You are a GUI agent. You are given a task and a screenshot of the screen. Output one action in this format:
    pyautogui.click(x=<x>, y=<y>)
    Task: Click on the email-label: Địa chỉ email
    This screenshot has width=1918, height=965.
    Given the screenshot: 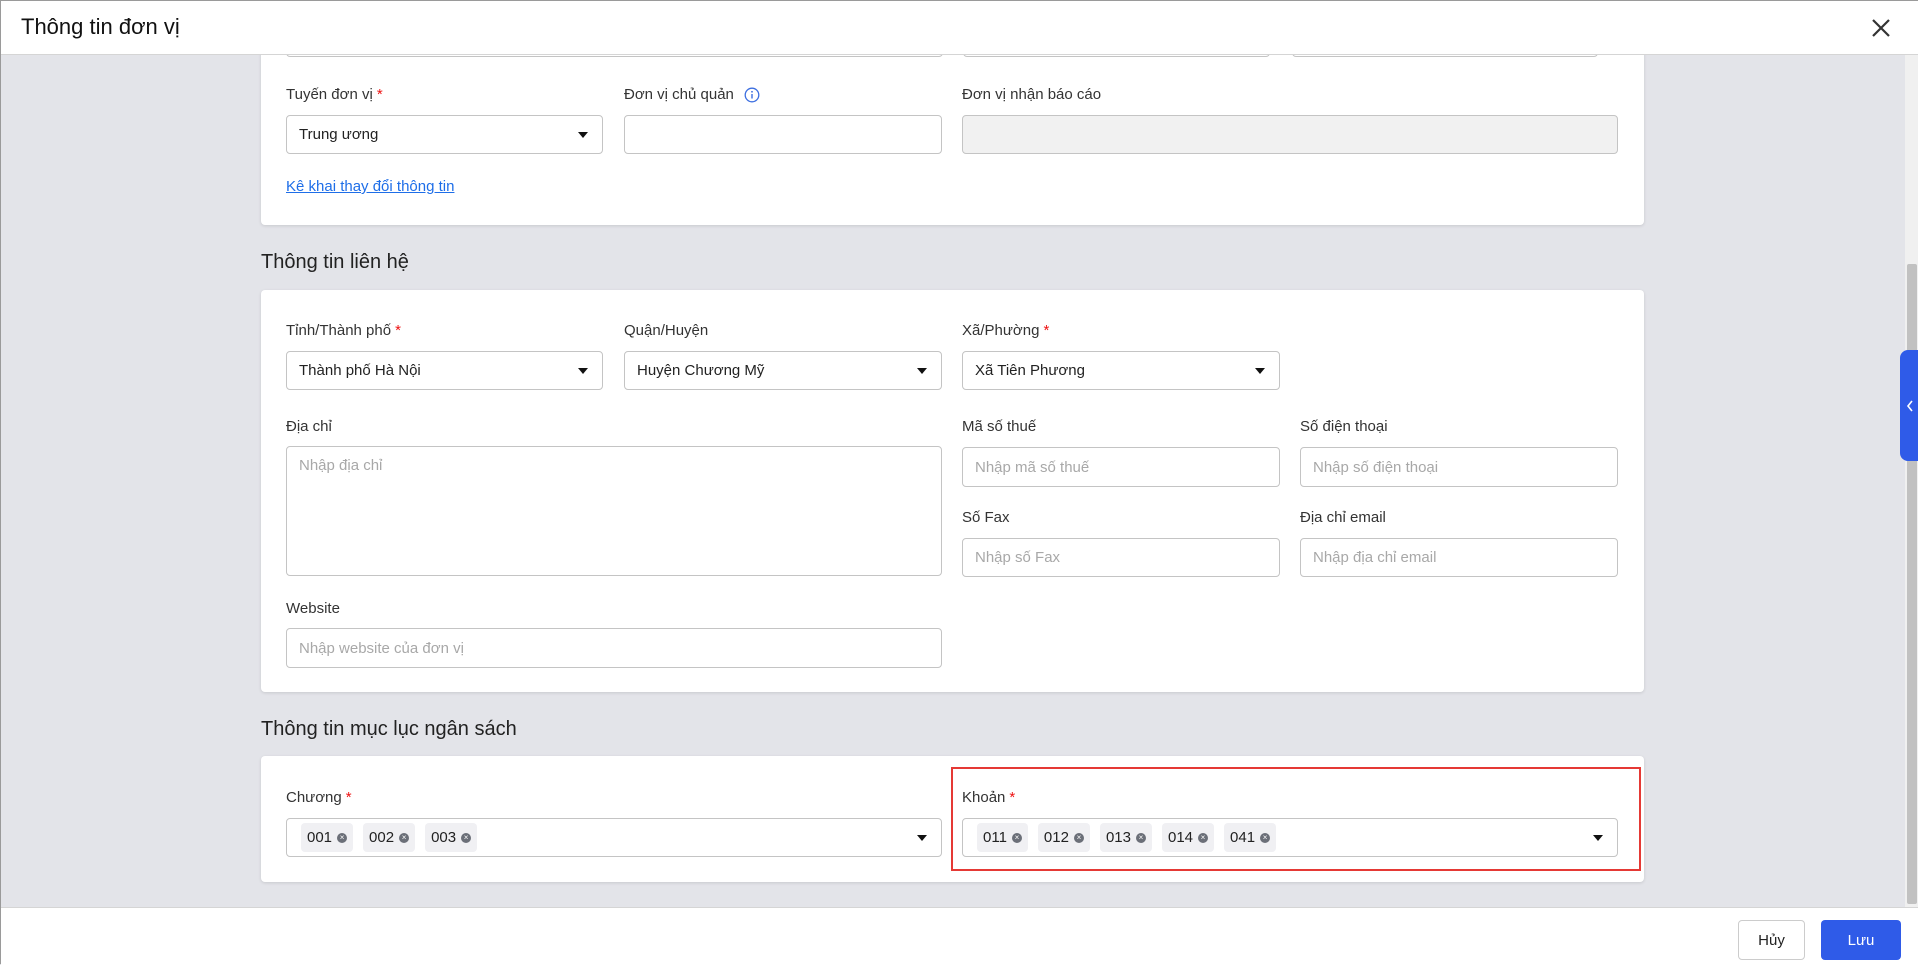 What is the action you would take?
    pyautogui.click(x=1343, y=517)
    